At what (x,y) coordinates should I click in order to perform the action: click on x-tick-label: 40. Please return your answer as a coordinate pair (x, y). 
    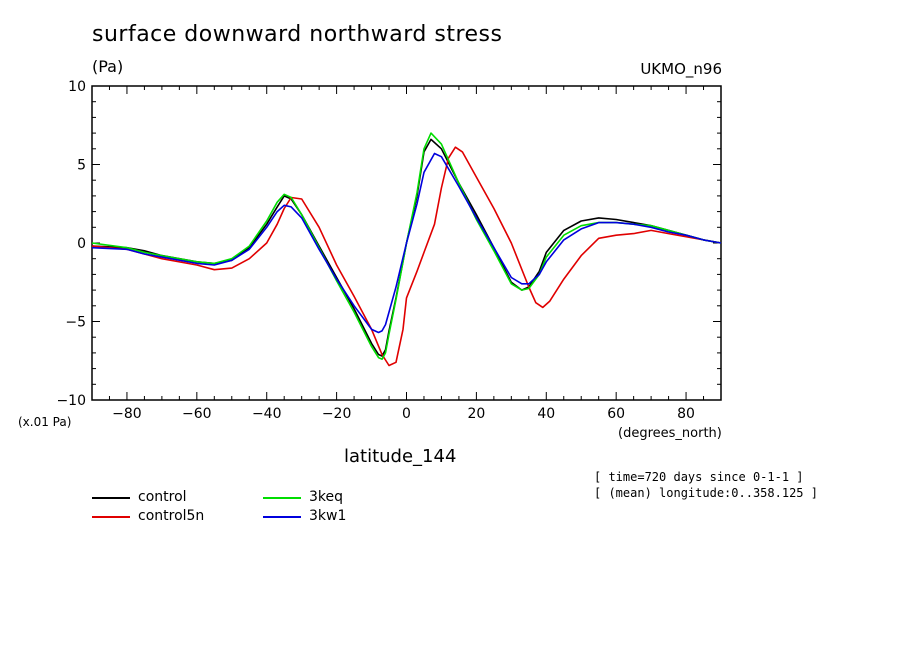
    Looking at the image, I should click on (546, 414).